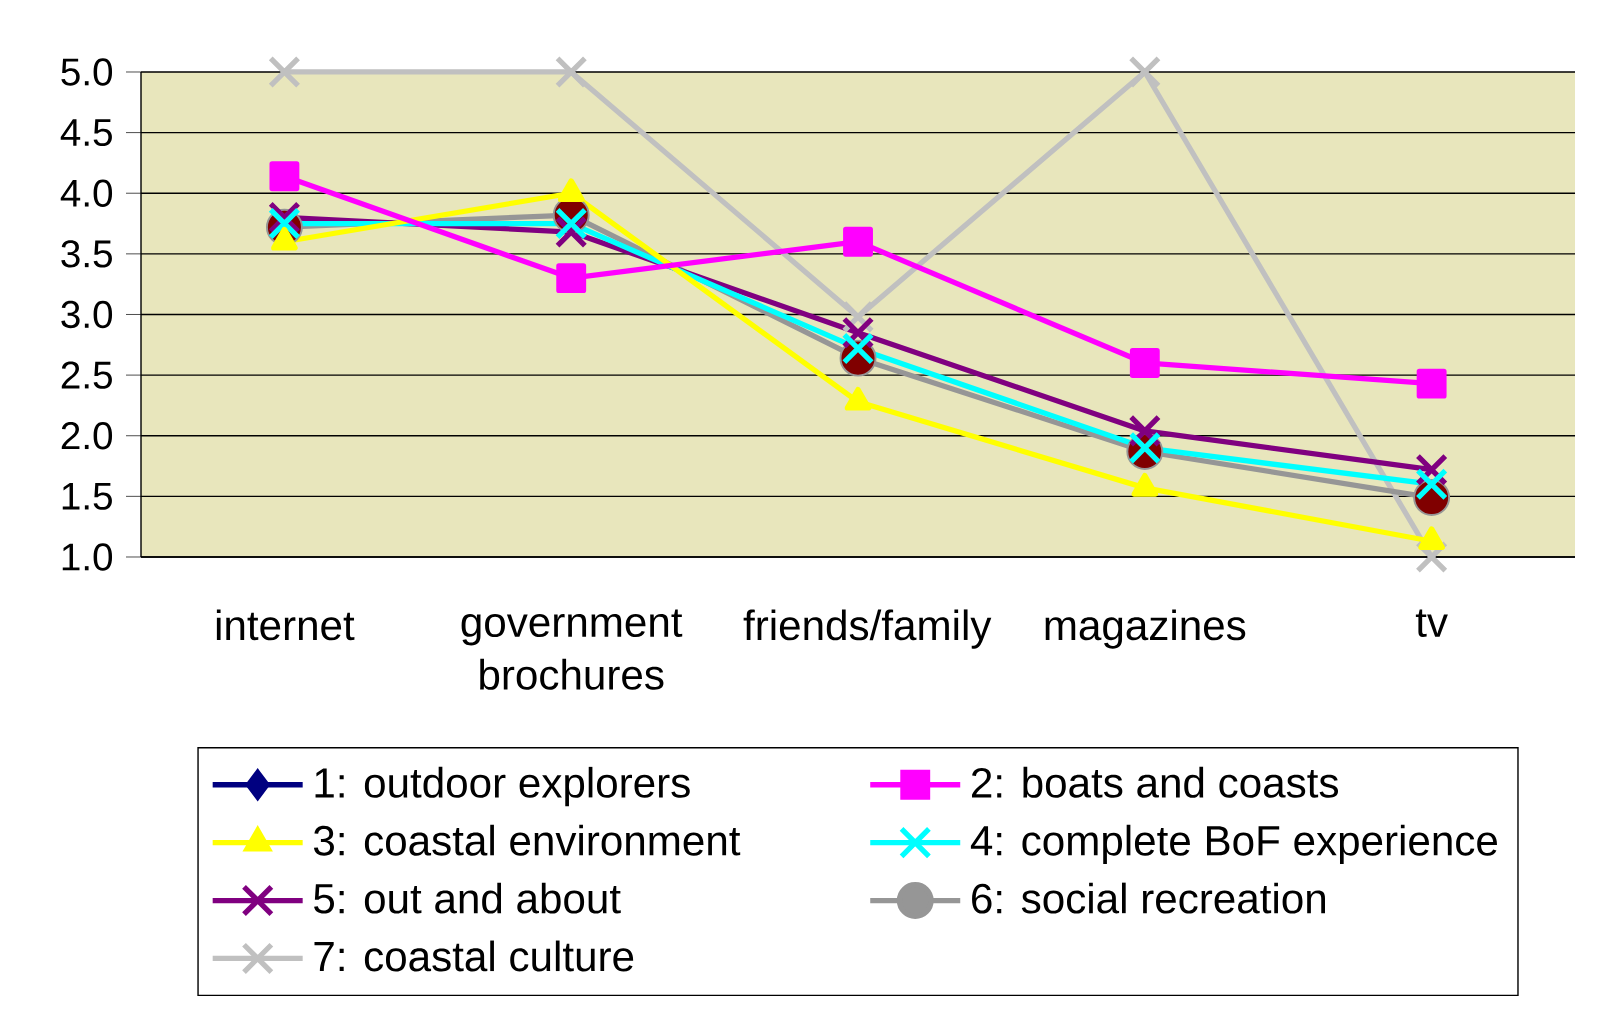 This screenshot has height=1023, width=1600. What do you see at coordinates (86, 193) in the screenshot?
I see `y-tick-label: 4.0` at bounding box center [86, 193].